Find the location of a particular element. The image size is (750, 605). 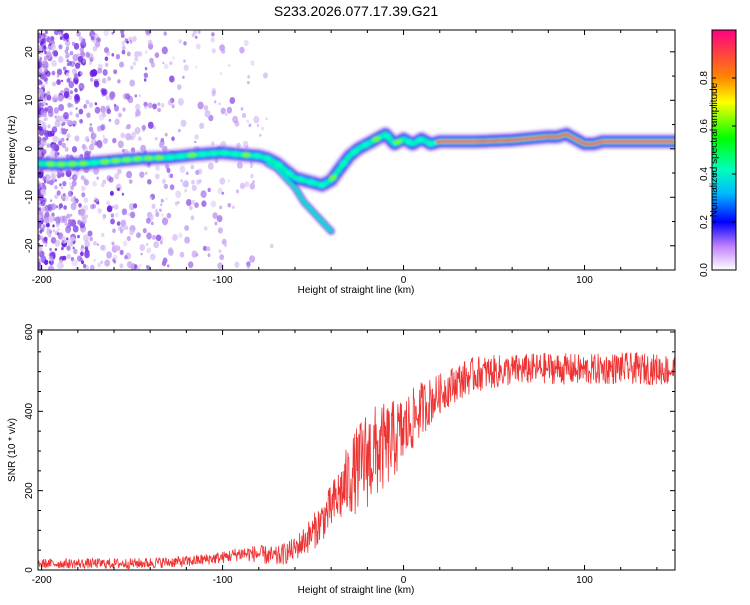

figure-title: S233.2026.077.17.39.G21 is located at coordinates (356, 11).